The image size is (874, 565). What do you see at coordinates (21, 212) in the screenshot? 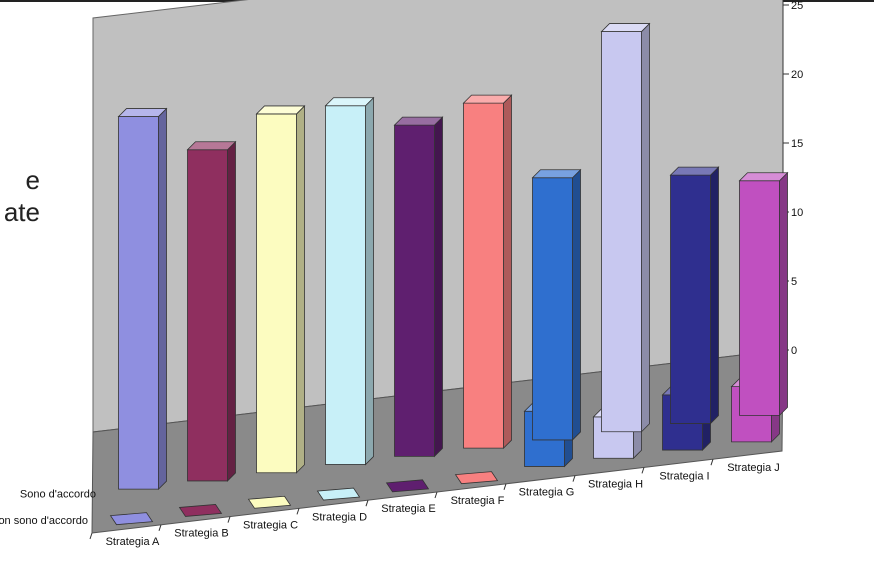
I see `page-text-line2: ate` at bounding box center [21, 212].